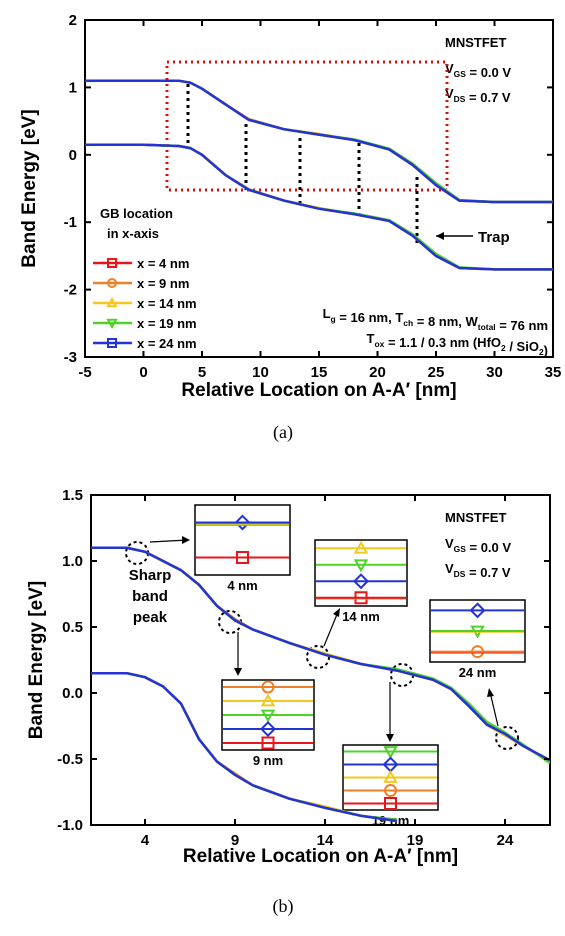  Describe the element at coordinates (70, 222) in the screenshot. I see `y-tick-label: -1` at that location.